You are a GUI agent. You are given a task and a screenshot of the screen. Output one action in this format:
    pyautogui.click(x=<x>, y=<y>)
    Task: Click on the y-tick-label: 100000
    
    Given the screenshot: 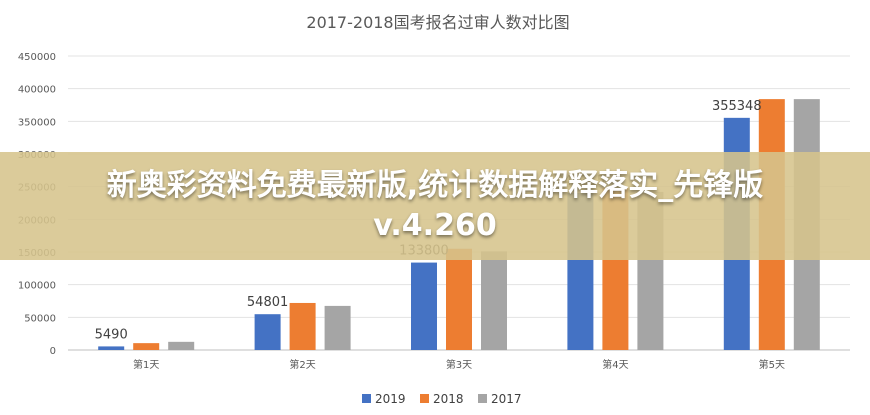 What is the action you would take?
    pyautogui.click(x=37, y=286)
    